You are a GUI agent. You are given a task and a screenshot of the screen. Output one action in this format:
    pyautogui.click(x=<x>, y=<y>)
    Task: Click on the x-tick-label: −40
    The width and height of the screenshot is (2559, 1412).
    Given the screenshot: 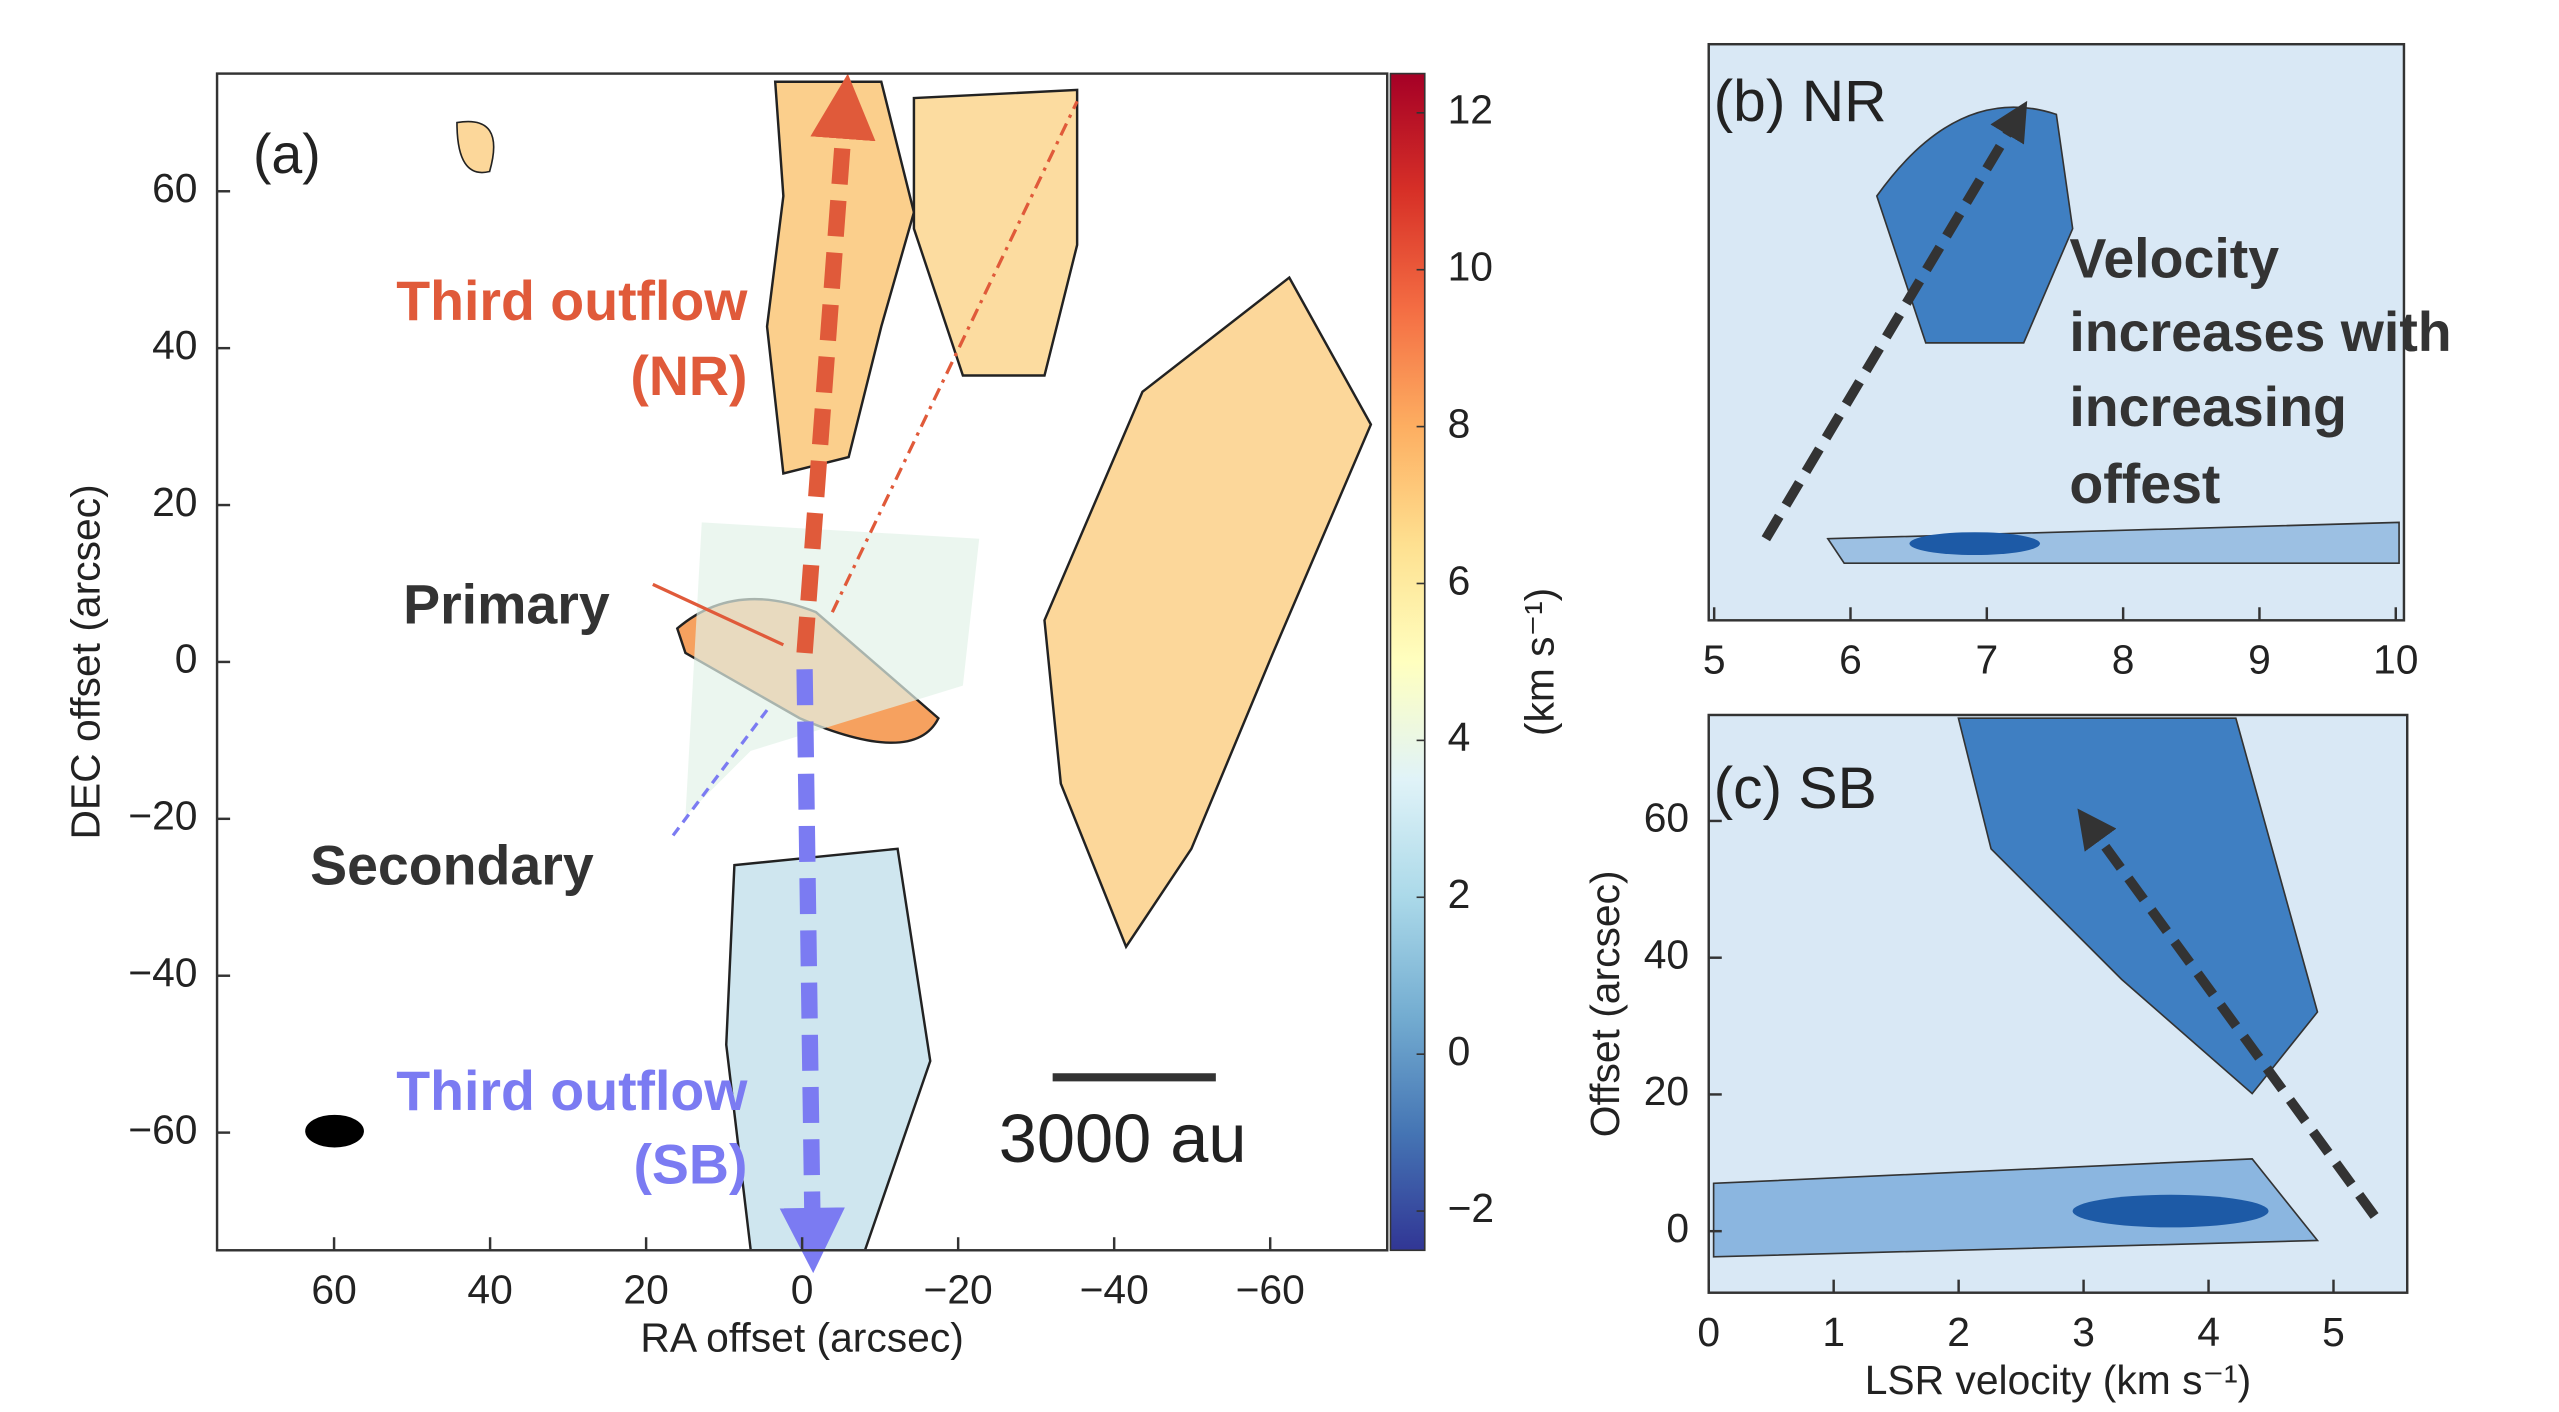 What is the action you would take?
    pyautogui.click(x=1114, y=1289)
    